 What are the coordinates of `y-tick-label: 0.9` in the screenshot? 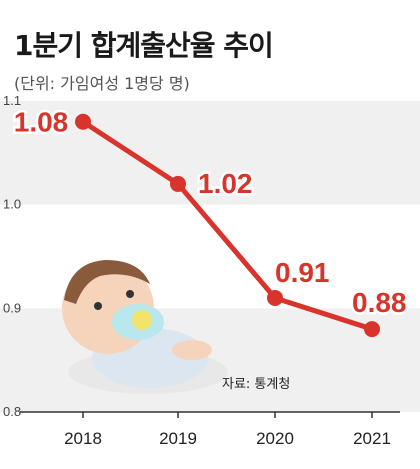 It's located at (12, 307).